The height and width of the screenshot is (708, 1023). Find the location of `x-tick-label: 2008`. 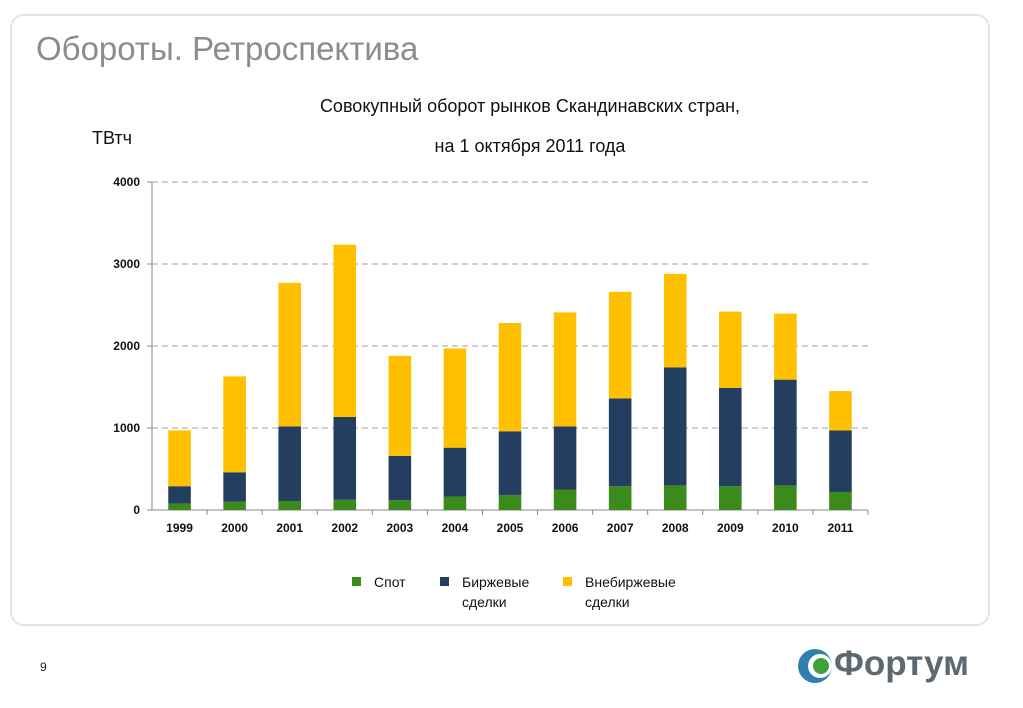

x-tick-label: 2008 is located at coordinates (675, 528).